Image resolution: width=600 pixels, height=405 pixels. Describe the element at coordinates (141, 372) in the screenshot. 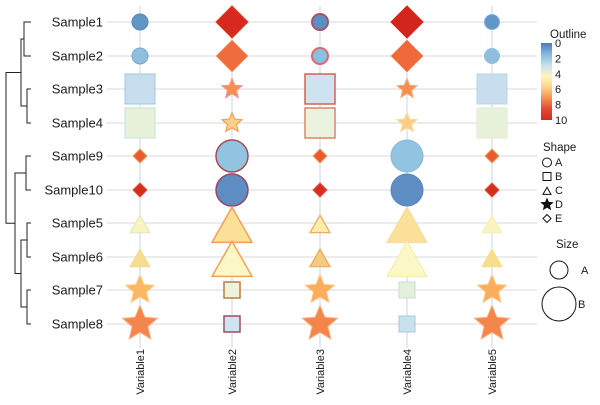

I see `column-label-Variable1: Variable1` at that location.